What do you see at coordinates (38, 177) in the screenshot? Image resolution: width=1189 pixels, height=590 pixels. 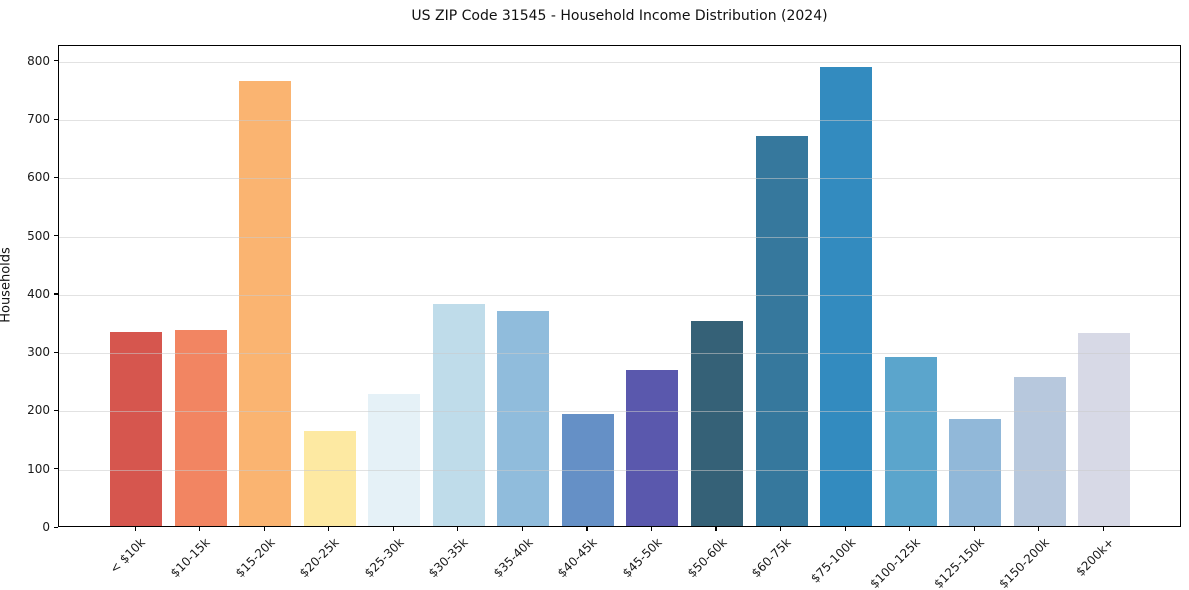 I see `y-tick-label: 600` at bounding box center [38, 177].